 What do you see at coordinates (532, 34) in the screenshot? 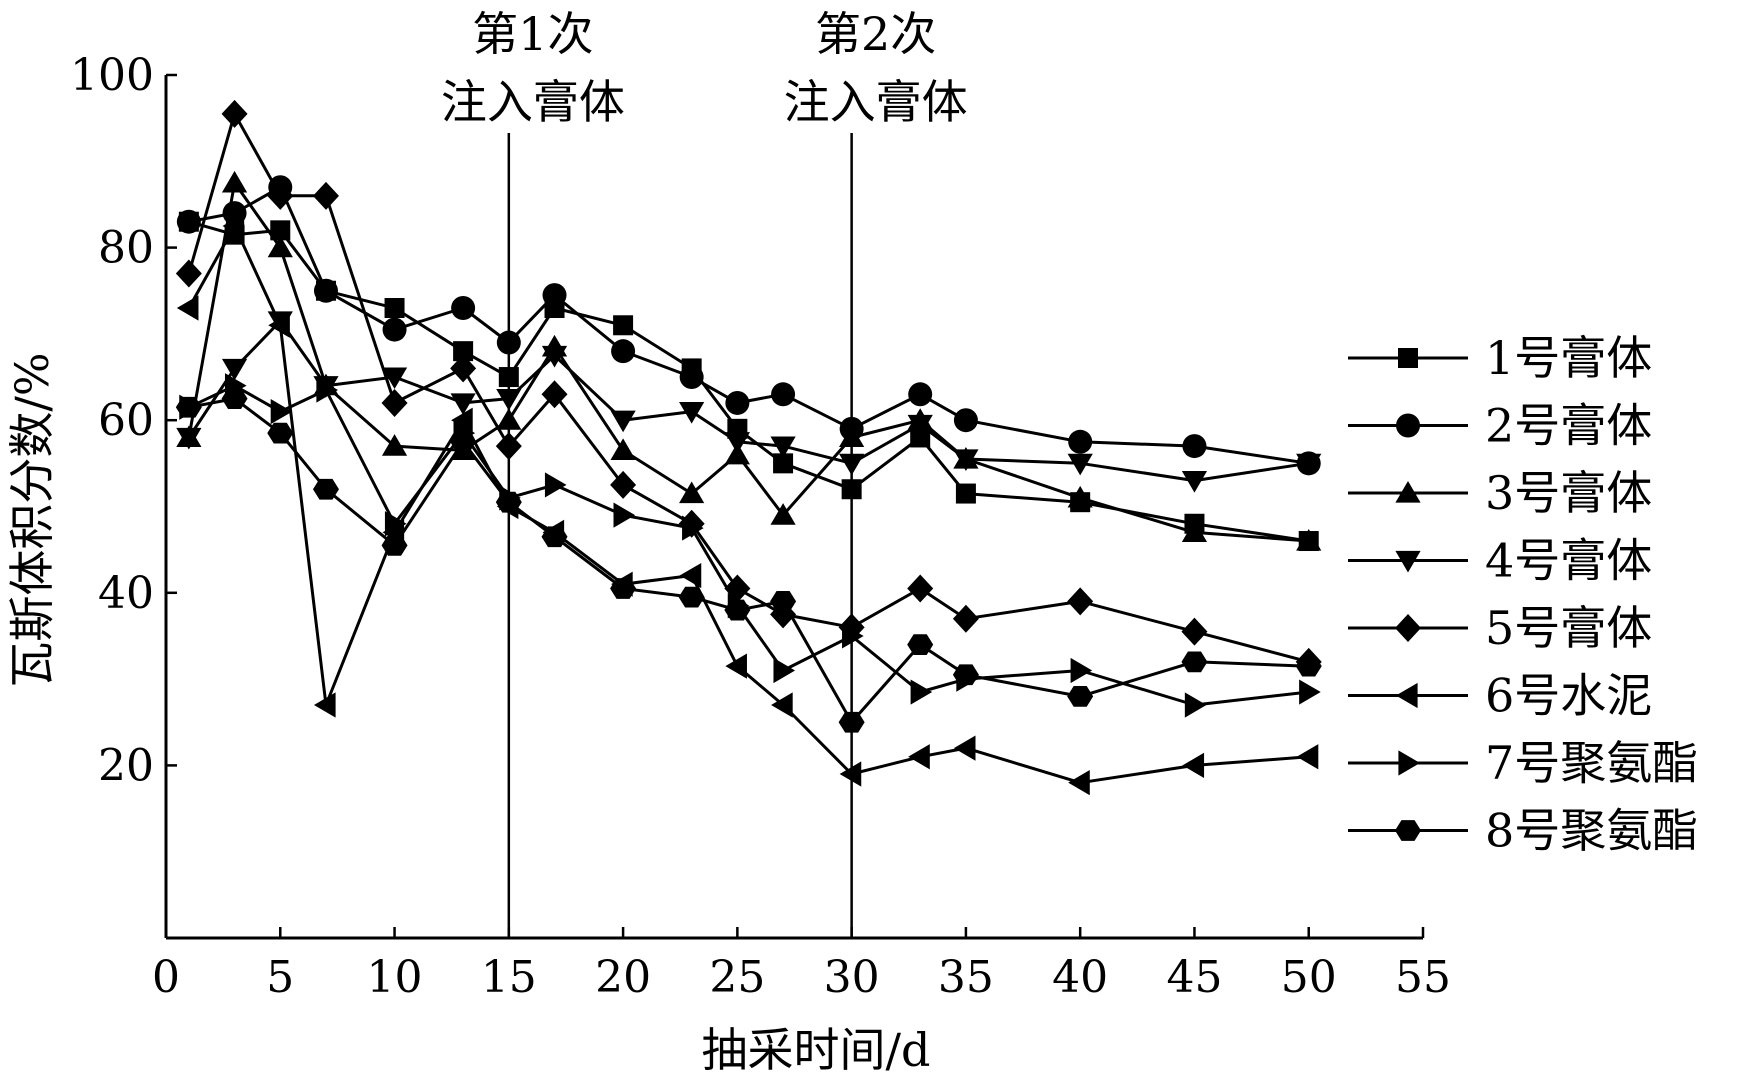
I see `injection-marker-label-line1: 第1次` at bounding box center [532, 34].